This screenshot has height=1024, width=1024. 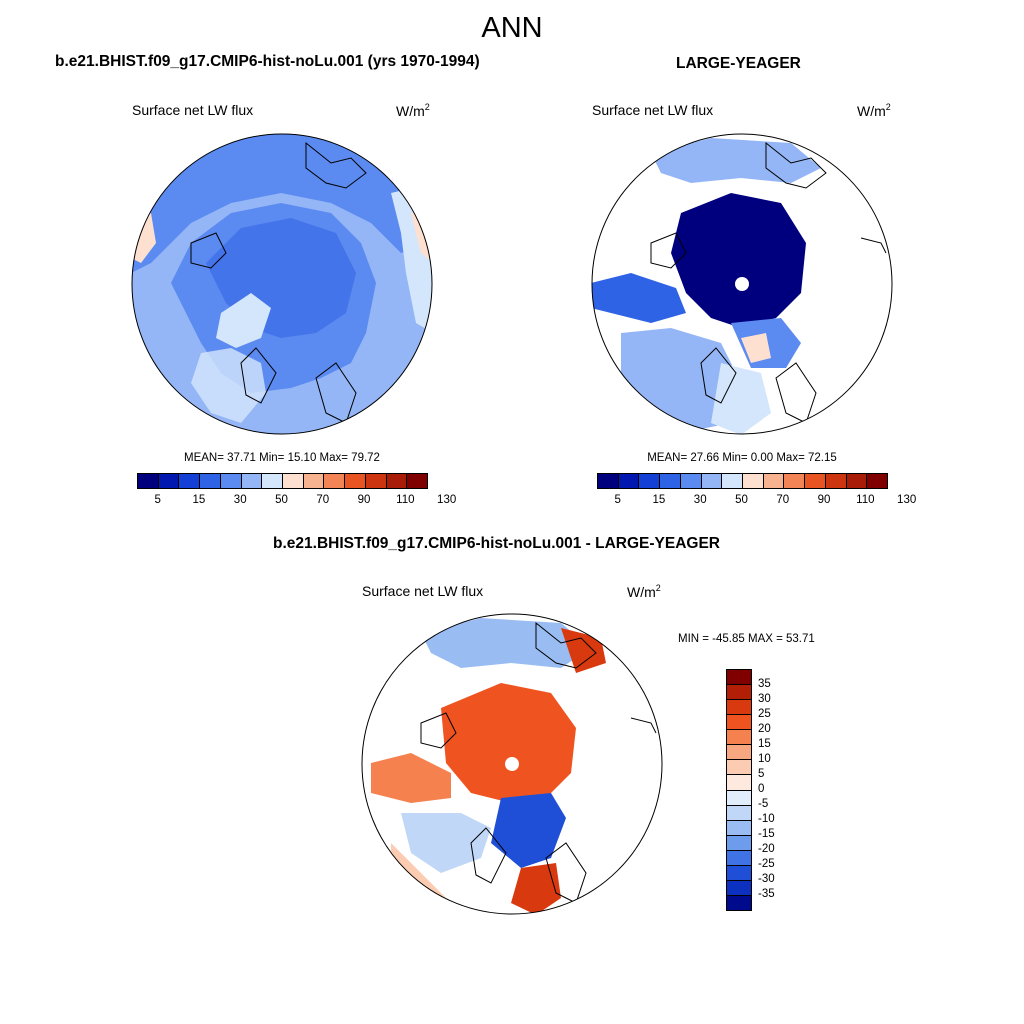 I want to click on colorbar-tick-label: 20, so click(x=764, y=729).